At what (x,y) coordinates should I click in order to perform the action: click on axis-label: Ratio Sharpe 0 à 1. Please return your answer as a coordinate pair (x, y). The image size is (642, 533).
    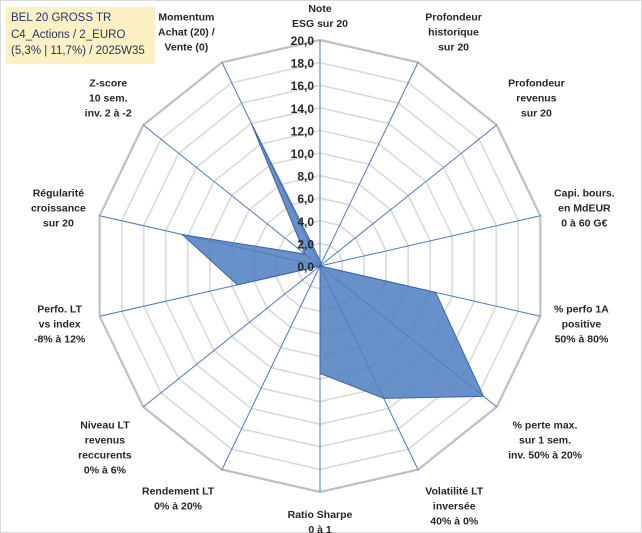
    Looking at the image, I should click on (320, 521).